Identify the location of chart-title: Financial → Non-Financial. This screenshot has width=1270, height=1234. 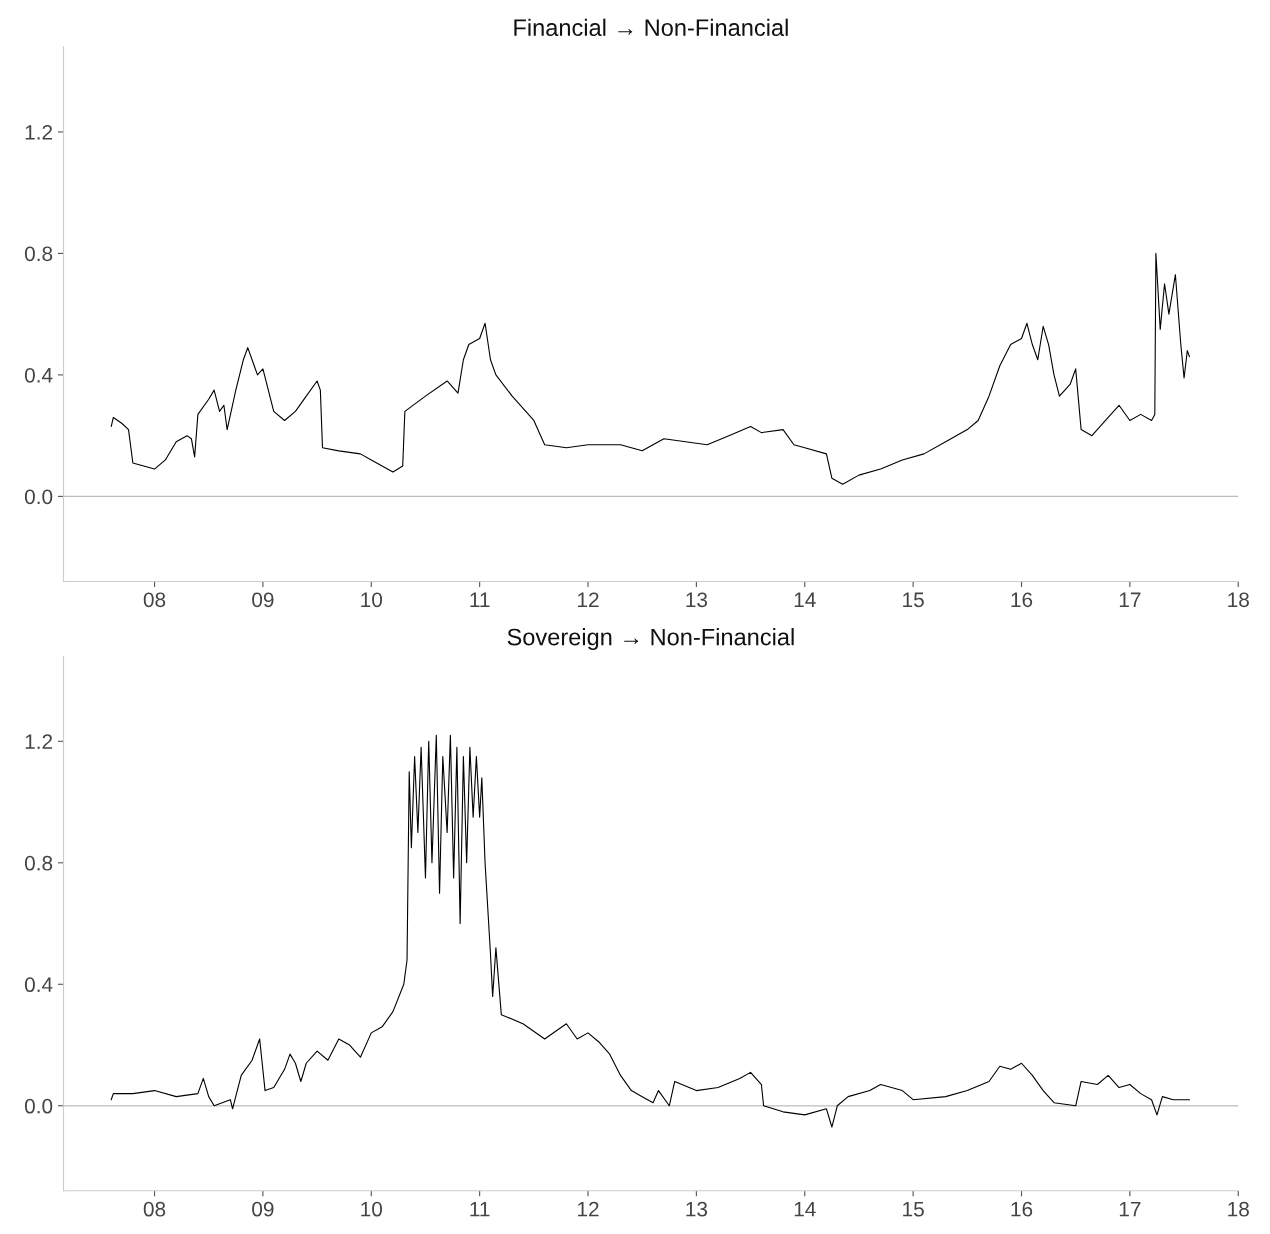
(651, 27).